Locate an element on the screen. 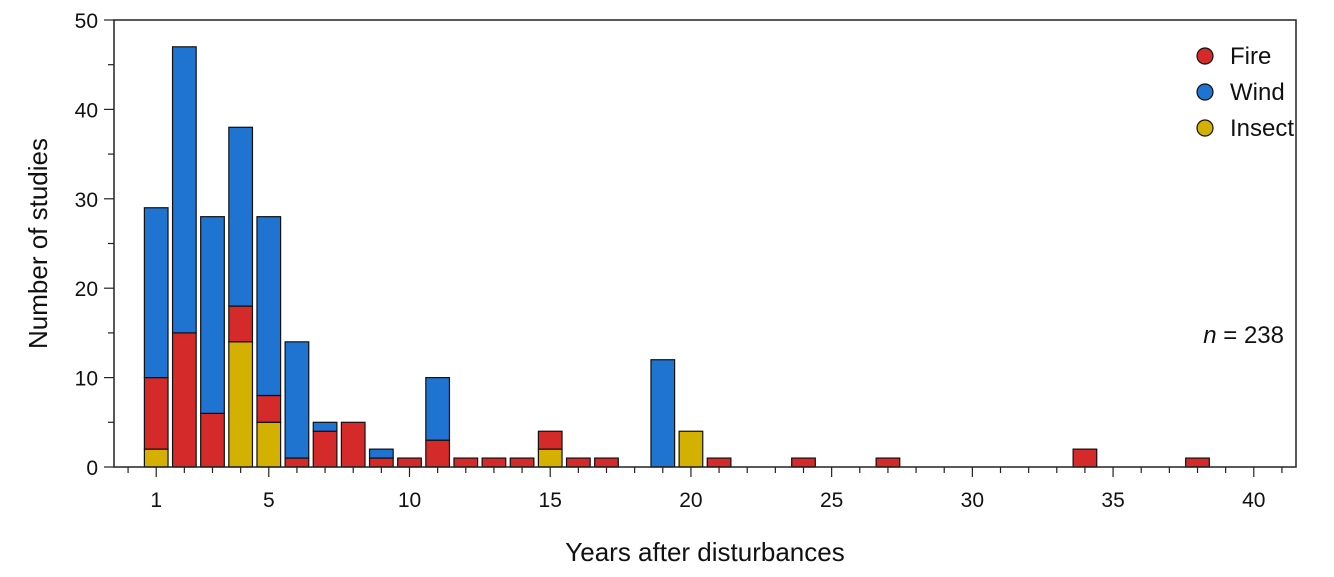  legend: Fire Wind Insect is located at coordinates (1245, 92).